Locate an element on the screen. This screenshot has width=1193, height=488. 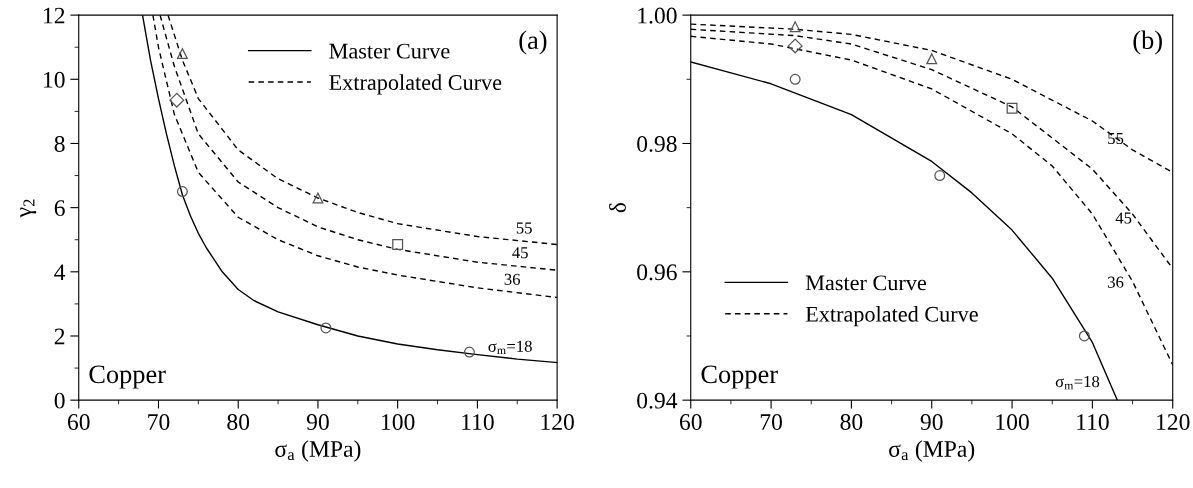
y-tick-label: 8 is located at coordinates (59, 143).